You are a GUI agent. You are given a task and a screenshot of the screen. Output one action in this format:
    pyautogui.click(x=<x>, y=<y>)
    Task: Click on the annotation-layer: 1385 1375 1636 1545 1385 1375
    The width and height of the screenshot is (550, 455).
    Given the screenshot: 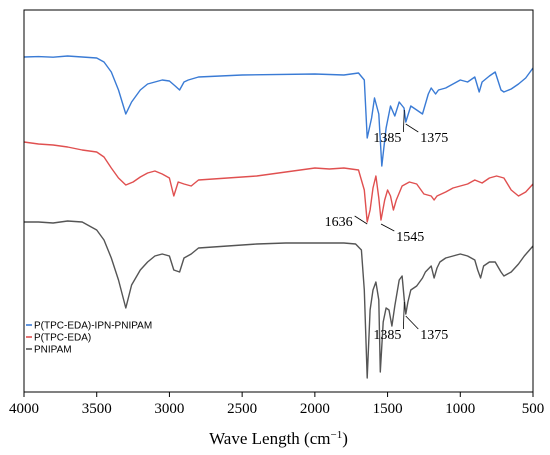 What is the action you would take?
    pyautogui.click(x=386, y=226)
    